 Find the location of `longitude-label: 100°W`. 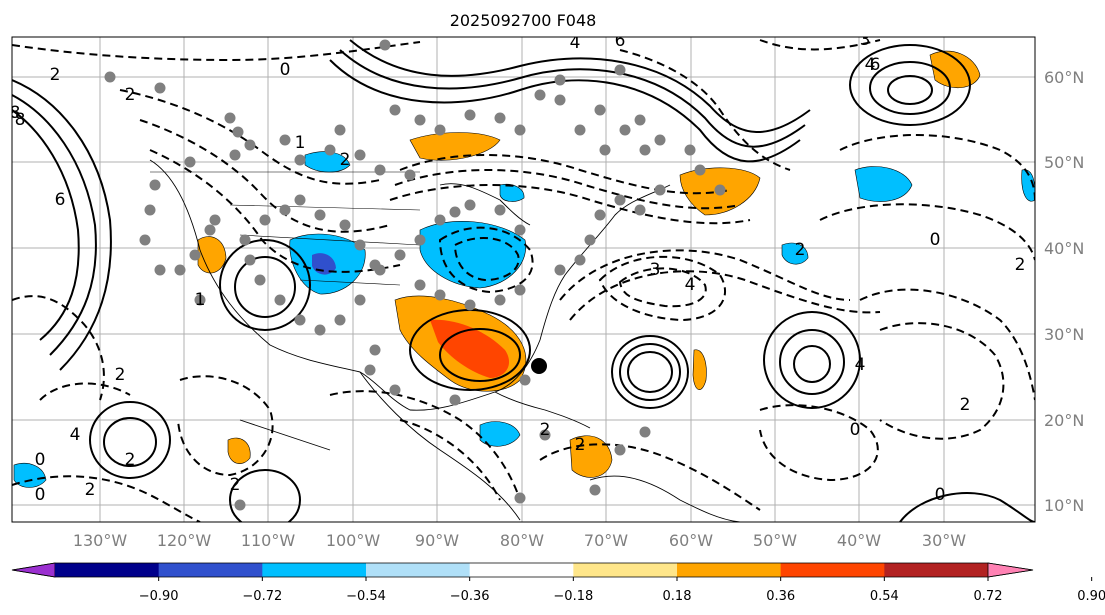

longitude-label: 100°W is located at coordinates (353, 540).